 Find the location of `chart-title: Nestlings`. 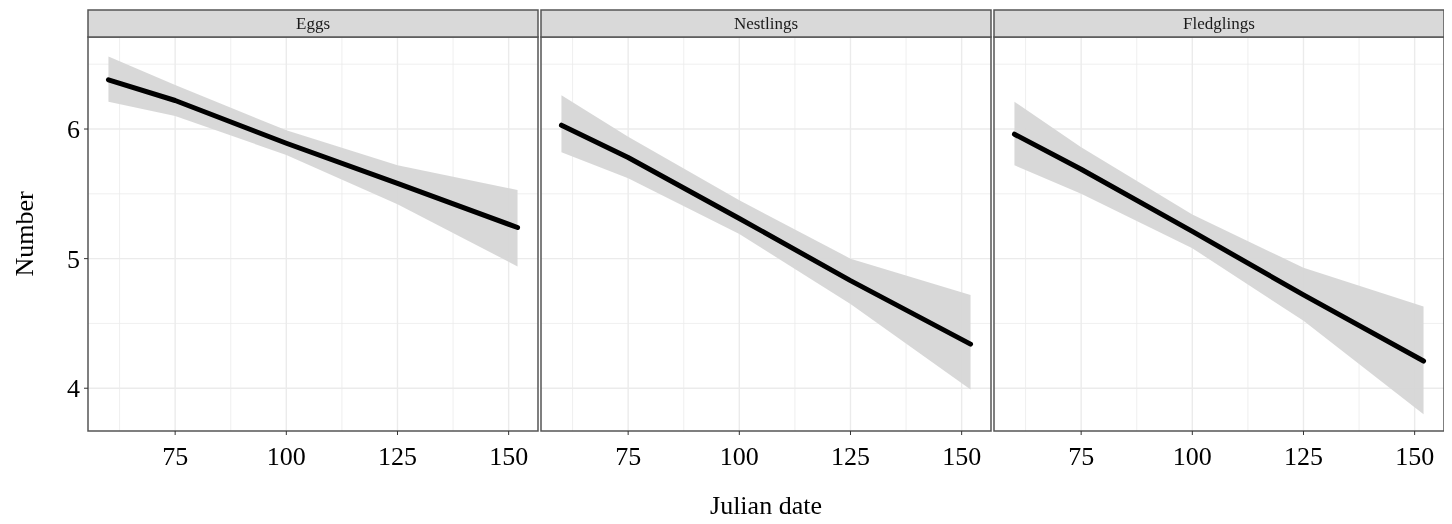

chart-title: Nestlings is located at coordinates (766, 23).